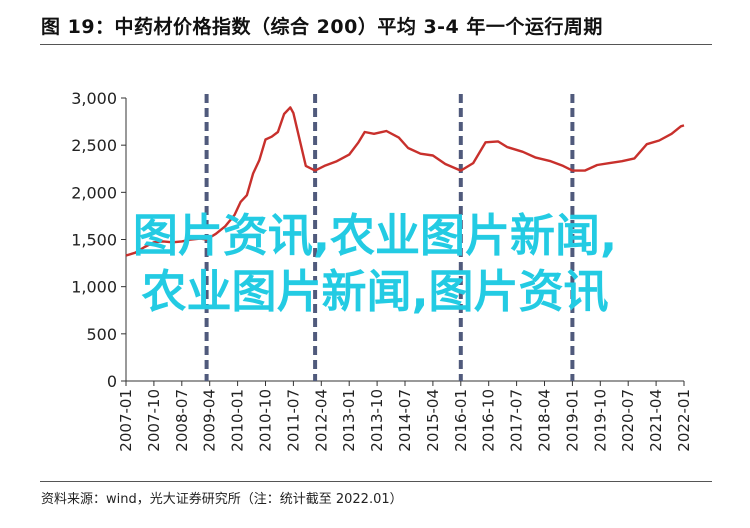 The image size is (750, 528). Describe the element at coordinates (101, 334) in the screenshot. I see `y-tick-label: 500` at that location.